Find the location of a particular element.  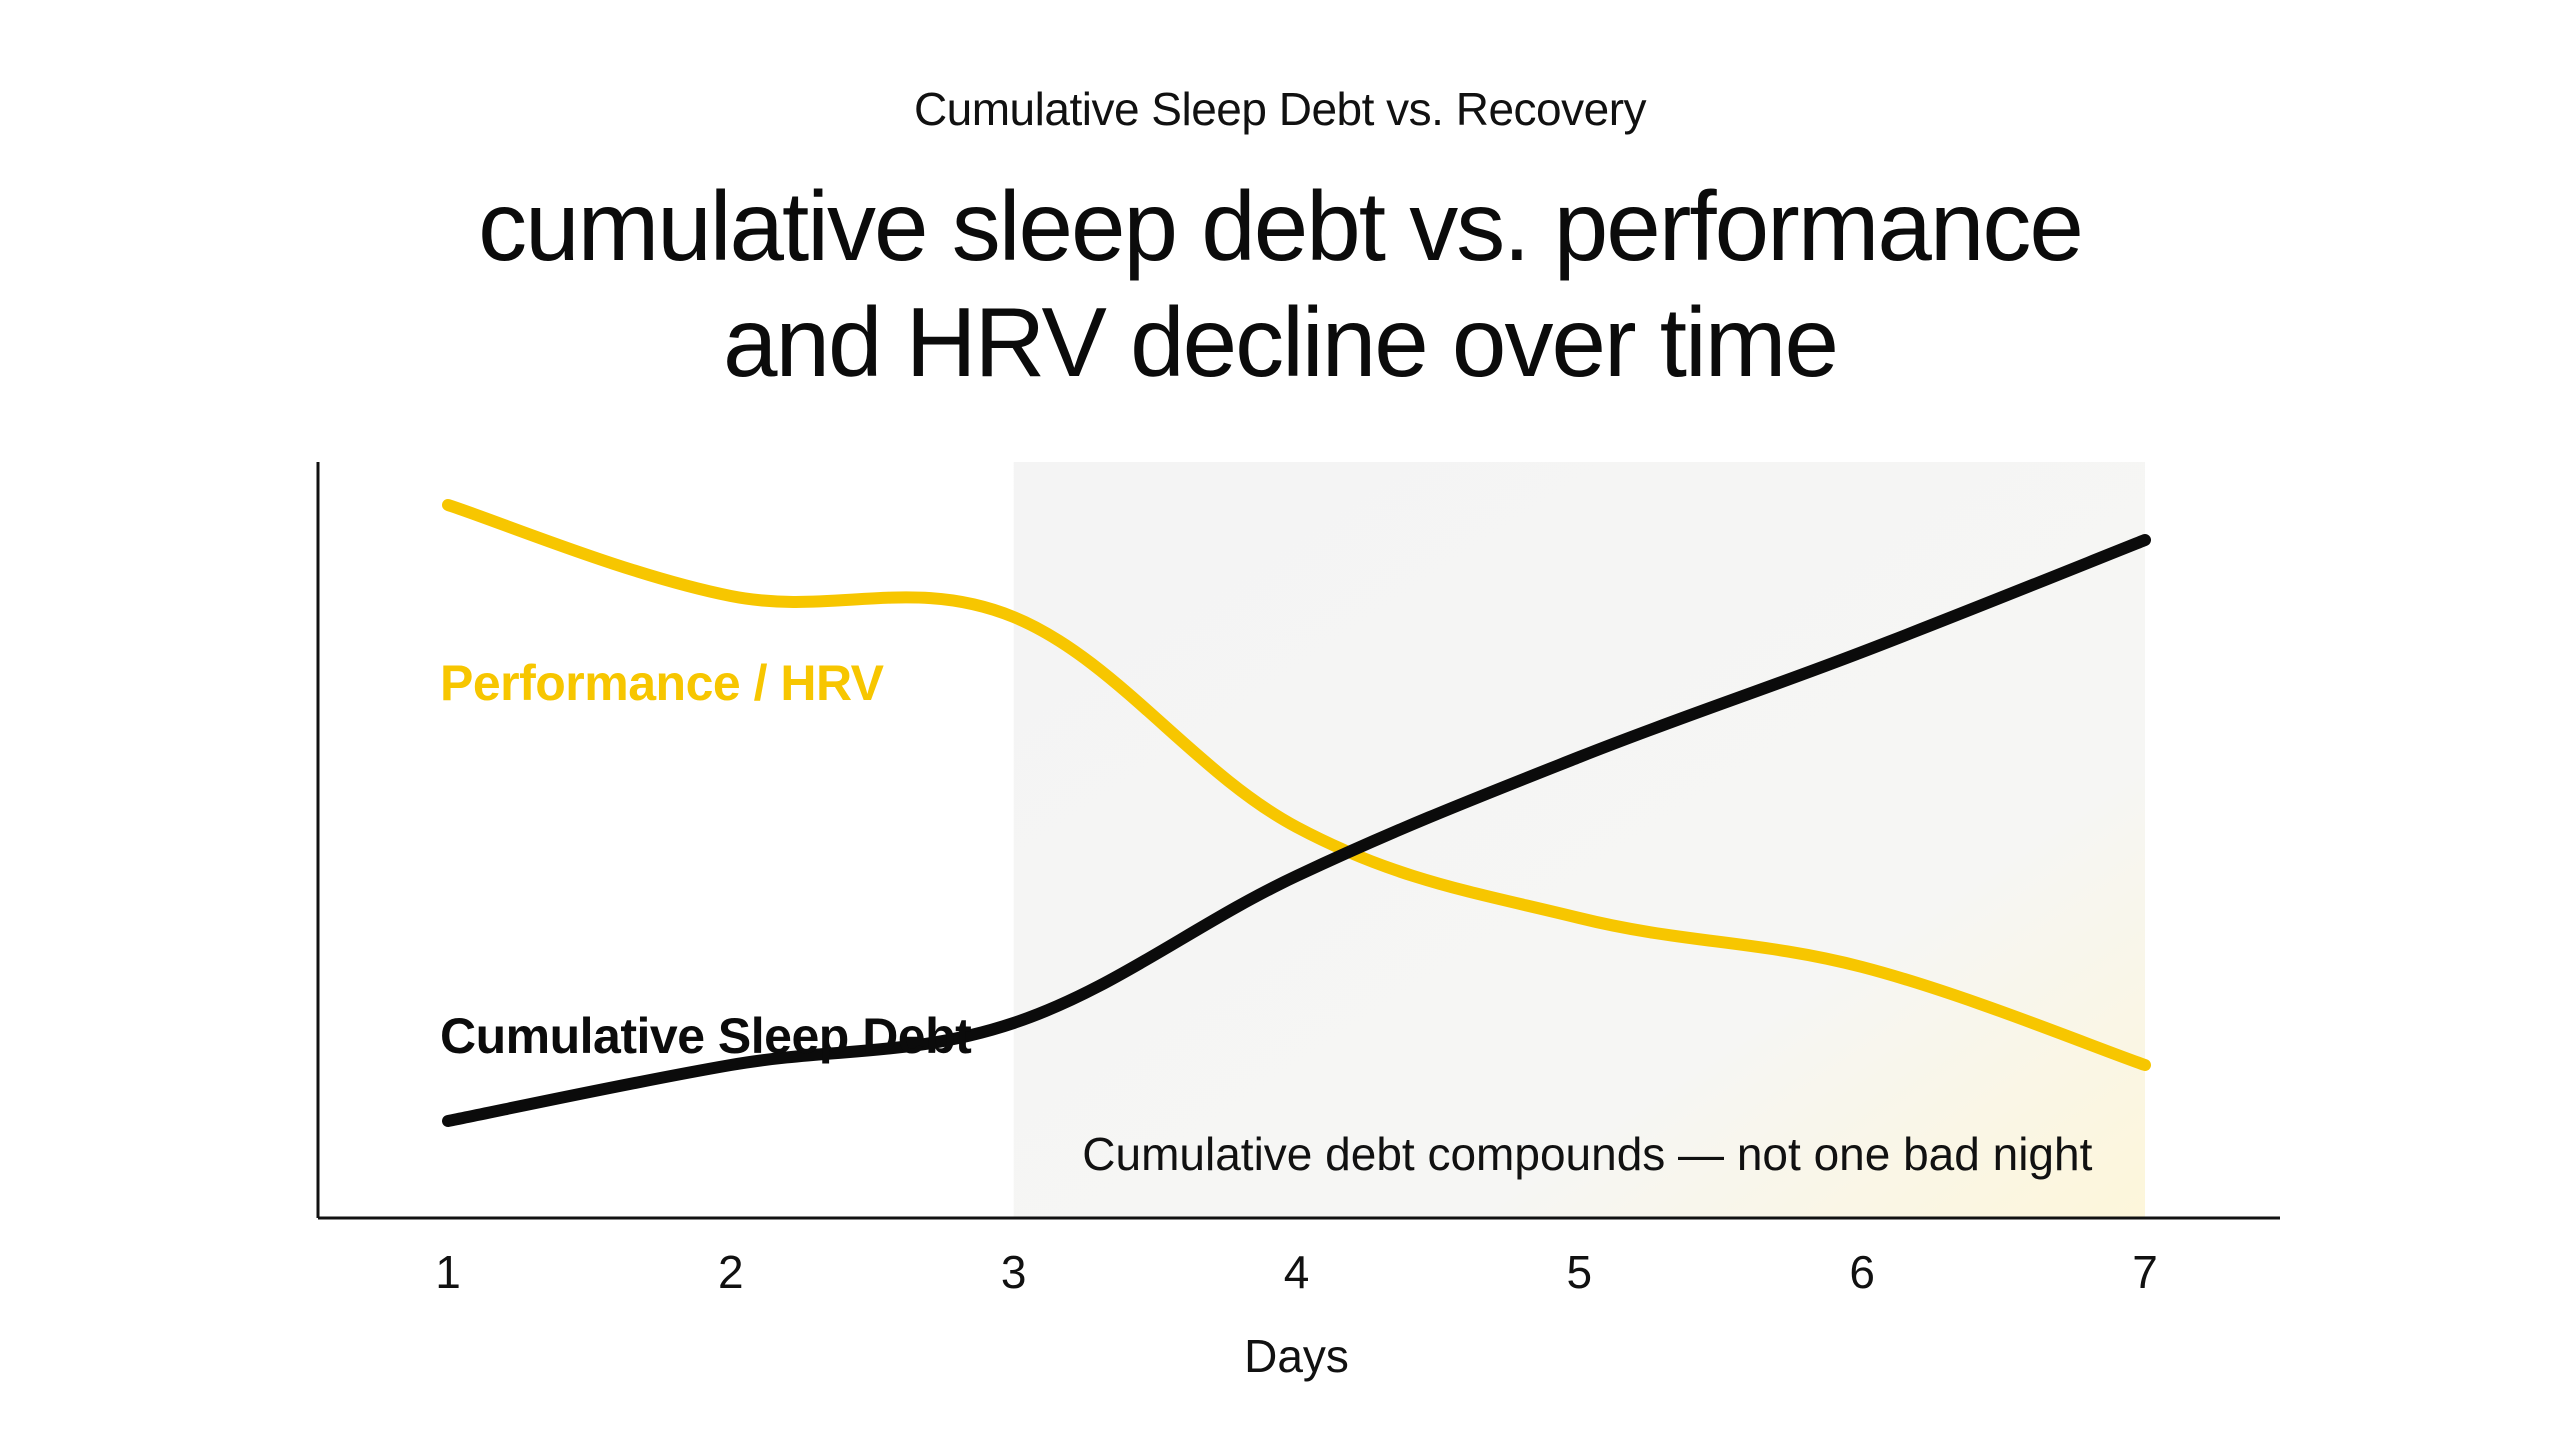

x-tick-label: 2 is located at coordinates (731, 1272).